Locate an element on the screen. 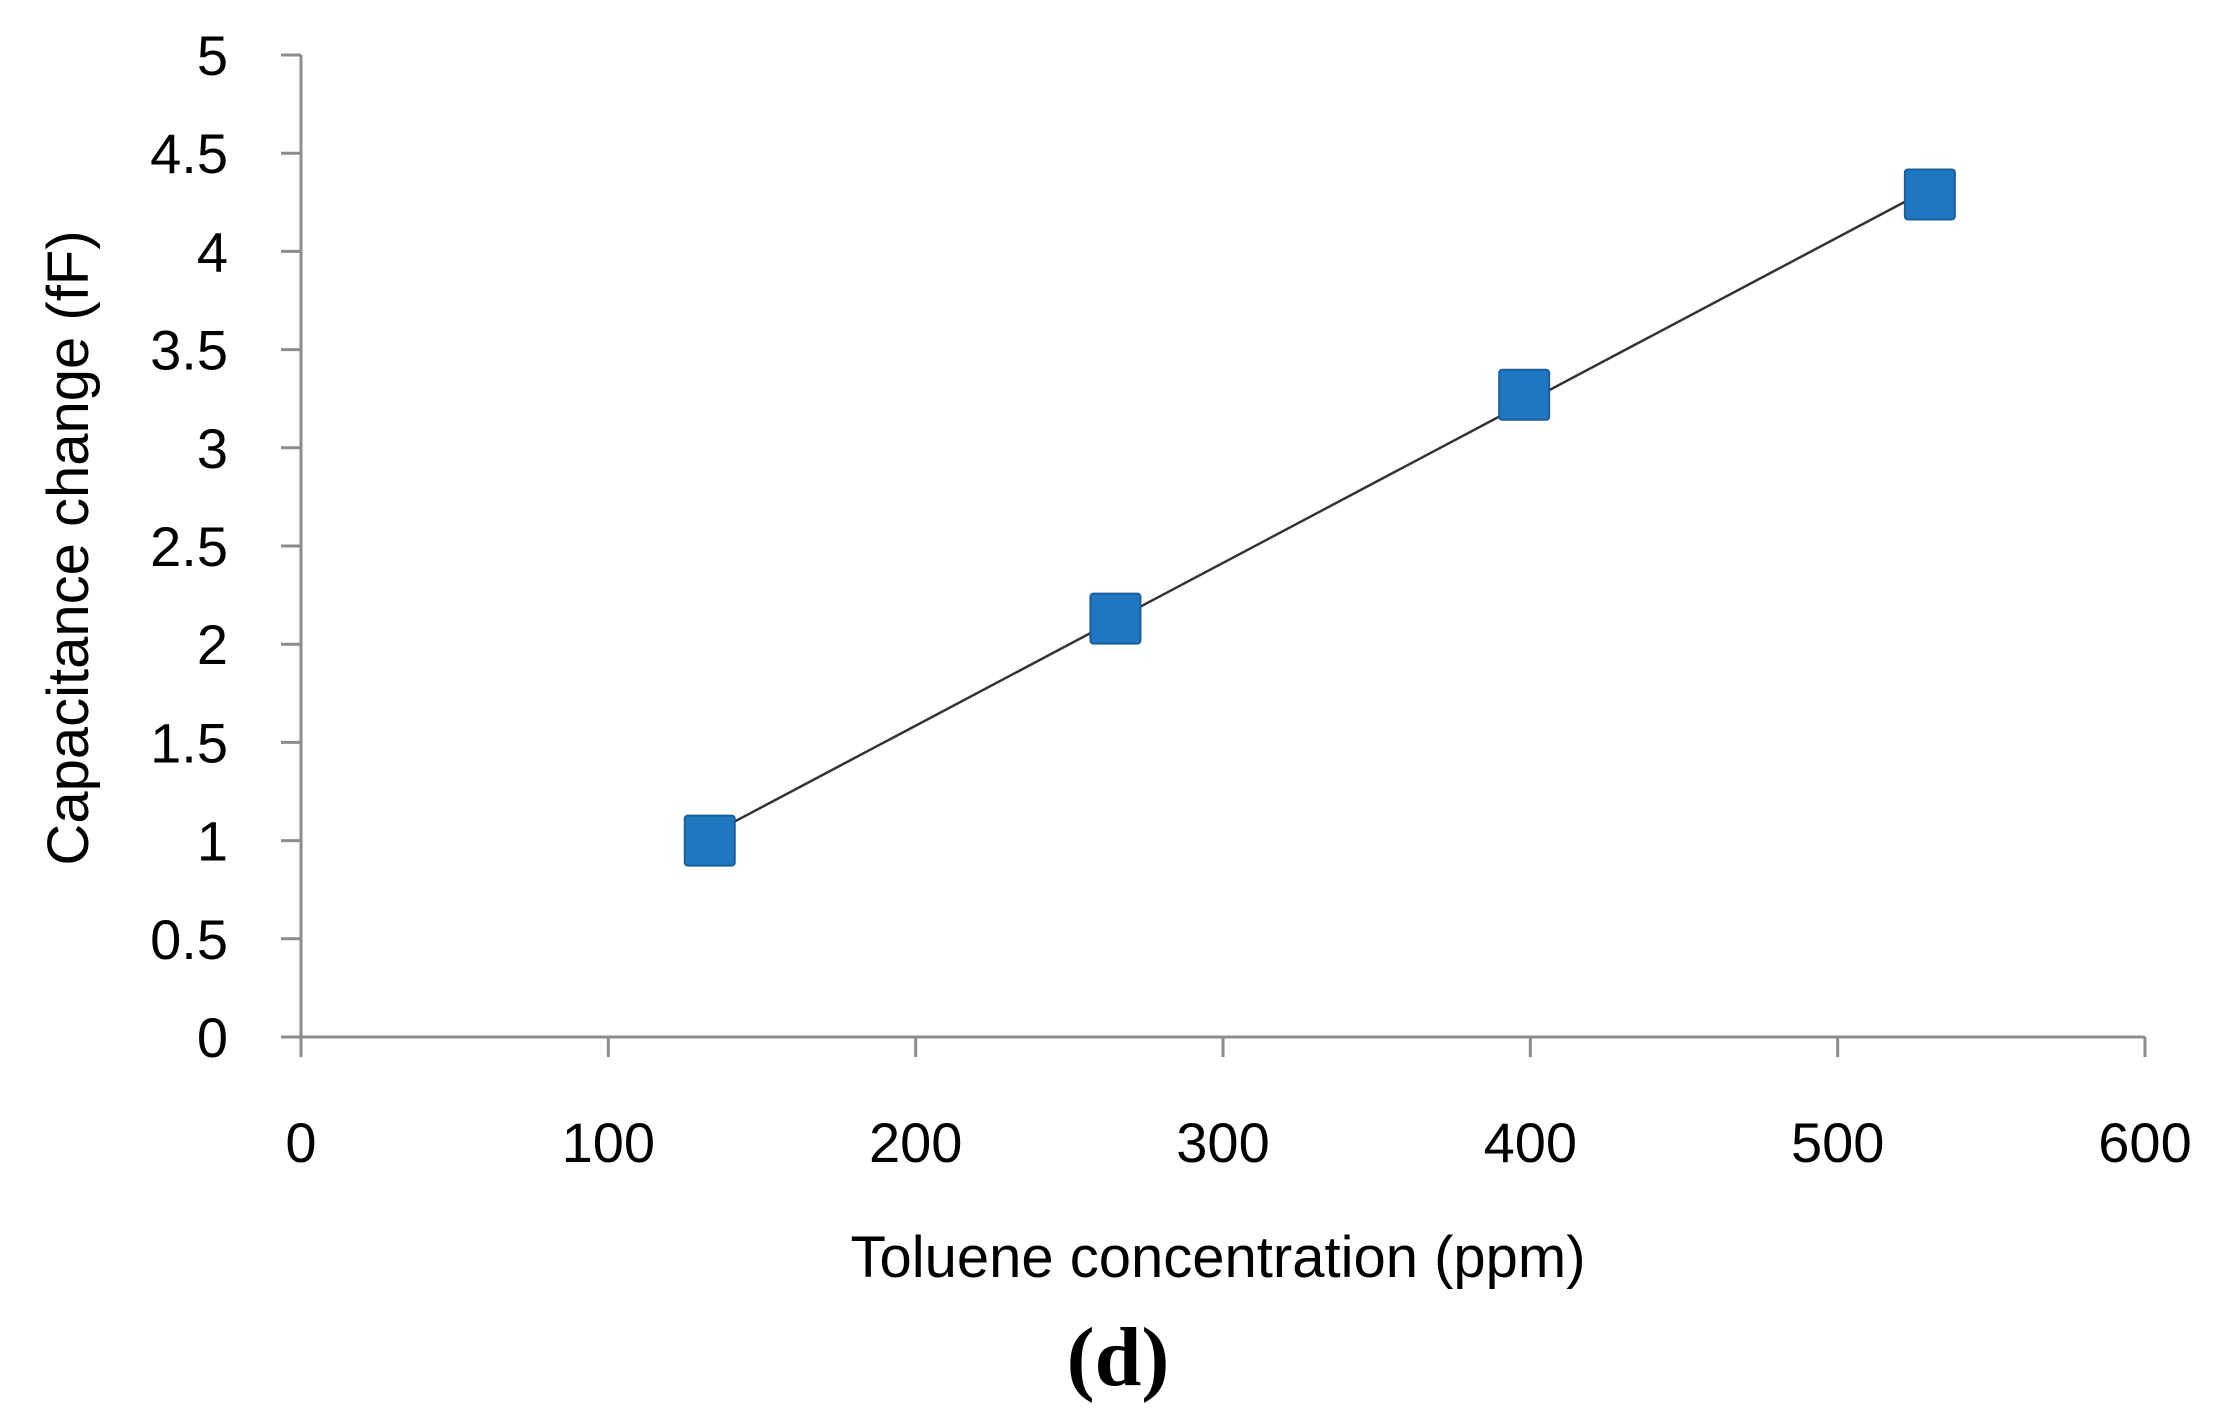 Image resolution: width=2213 pixels, height=1419 pixels. y-tick-label: 1.5 is located at coordinates (189, 742).